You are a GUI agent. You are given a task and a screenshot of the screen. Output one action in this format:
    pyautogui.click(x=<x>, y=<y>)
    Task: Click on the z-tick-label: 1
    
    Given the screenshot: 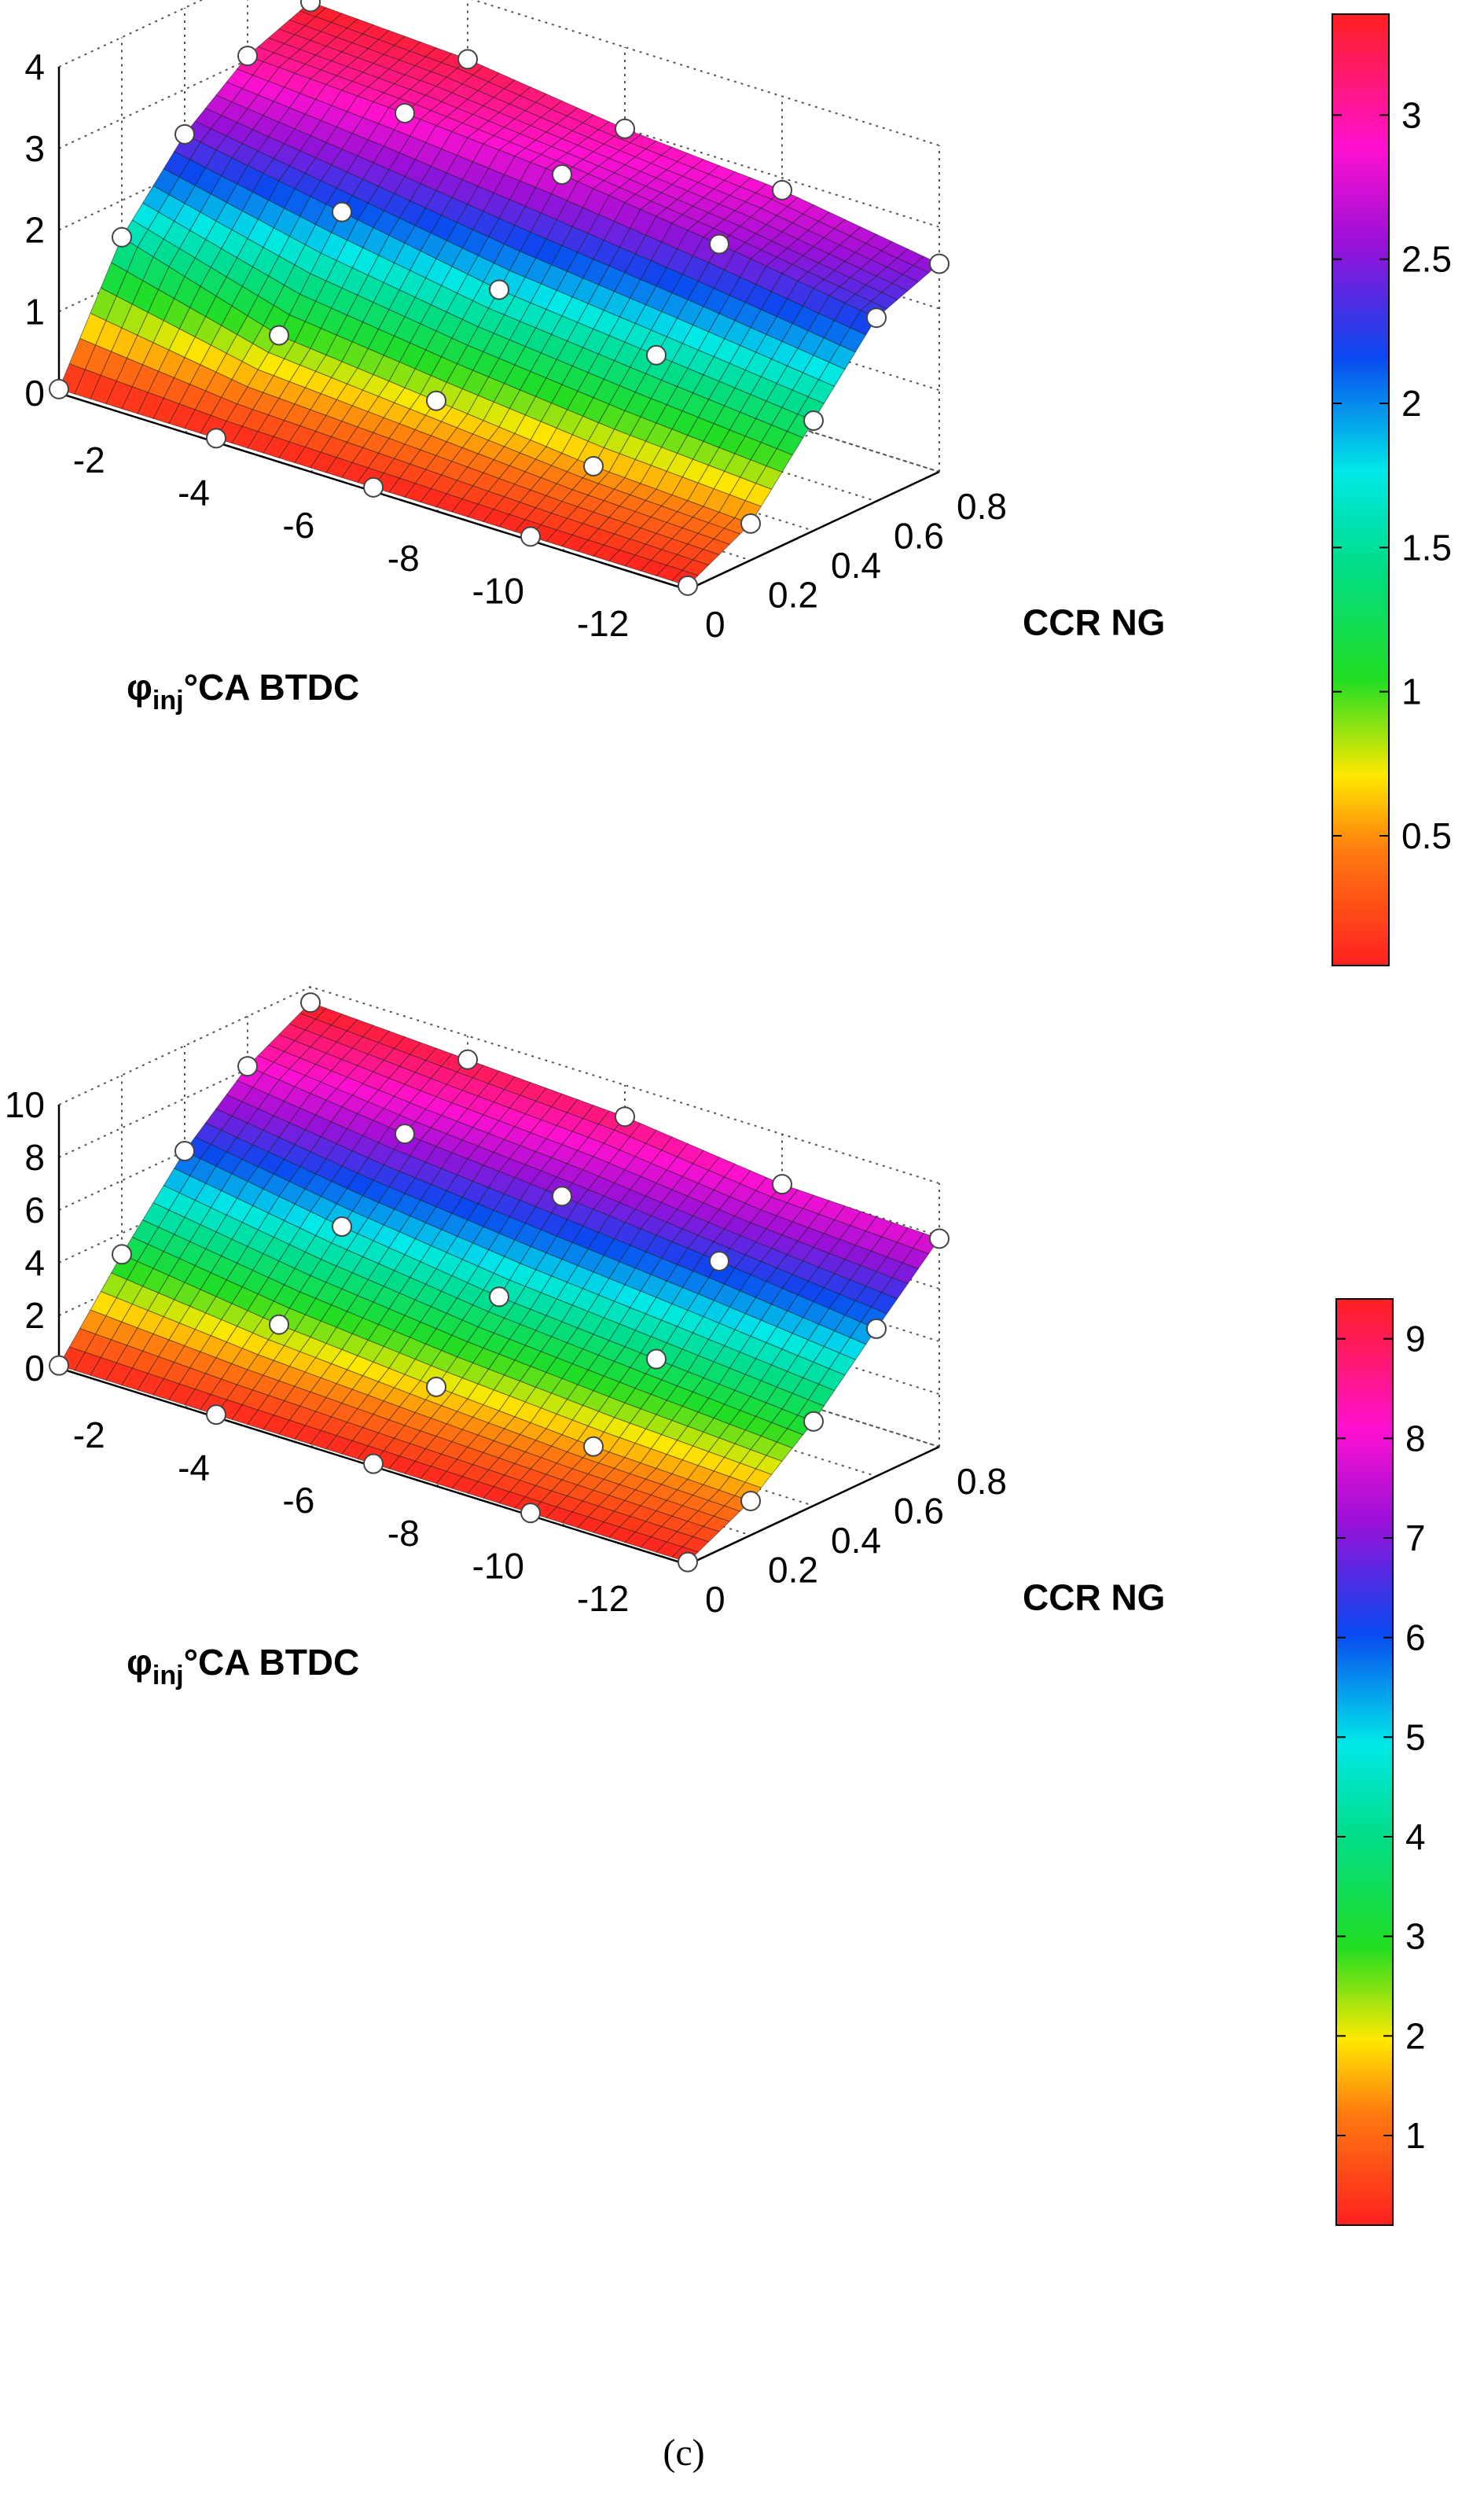 What is the action you would take?
    pyautogui.click(x=34, y=311)
    